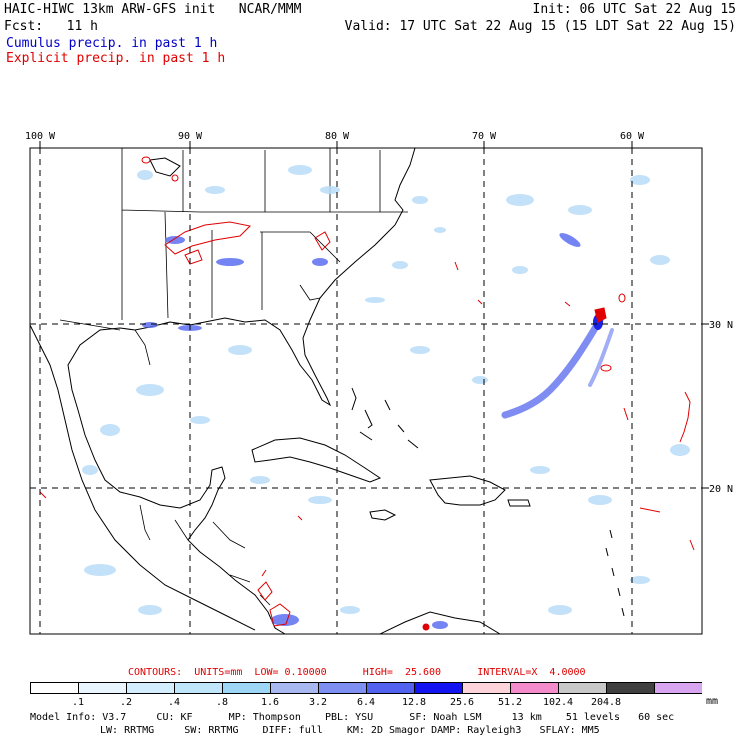 The width and height of the screenshot is (740, 740). What do you see at coordinates (721, 325) in the screenshot?
I see `lat-label-30n: 30 N` at bounding box center [721, 325].